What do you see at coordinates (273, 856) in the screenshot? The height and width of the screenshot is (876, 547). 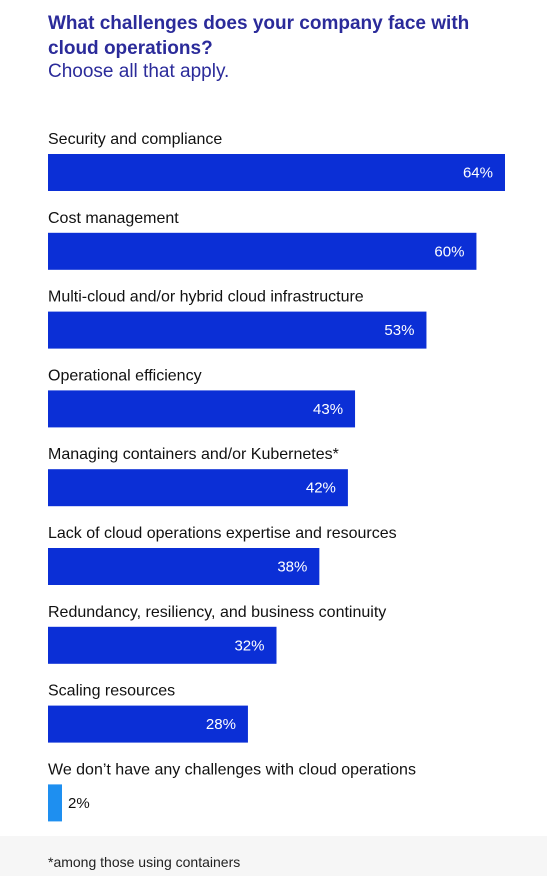 I see `footnote-band` at bounding box center [273, 856].